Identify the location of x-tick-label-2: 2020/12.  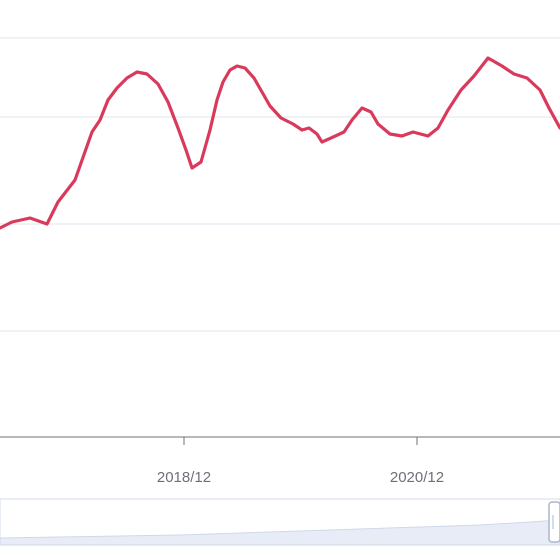
(417, 477).